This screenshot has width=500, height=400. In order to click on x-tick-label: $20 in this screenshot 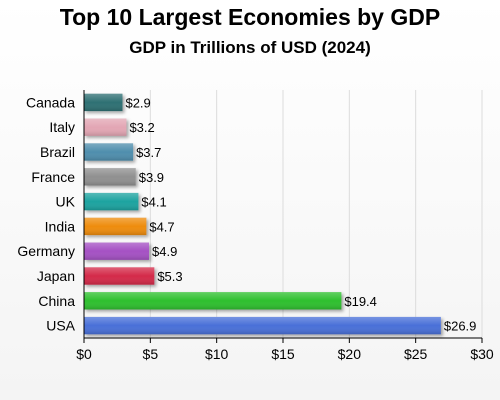, I will do `click(350, 354)`.